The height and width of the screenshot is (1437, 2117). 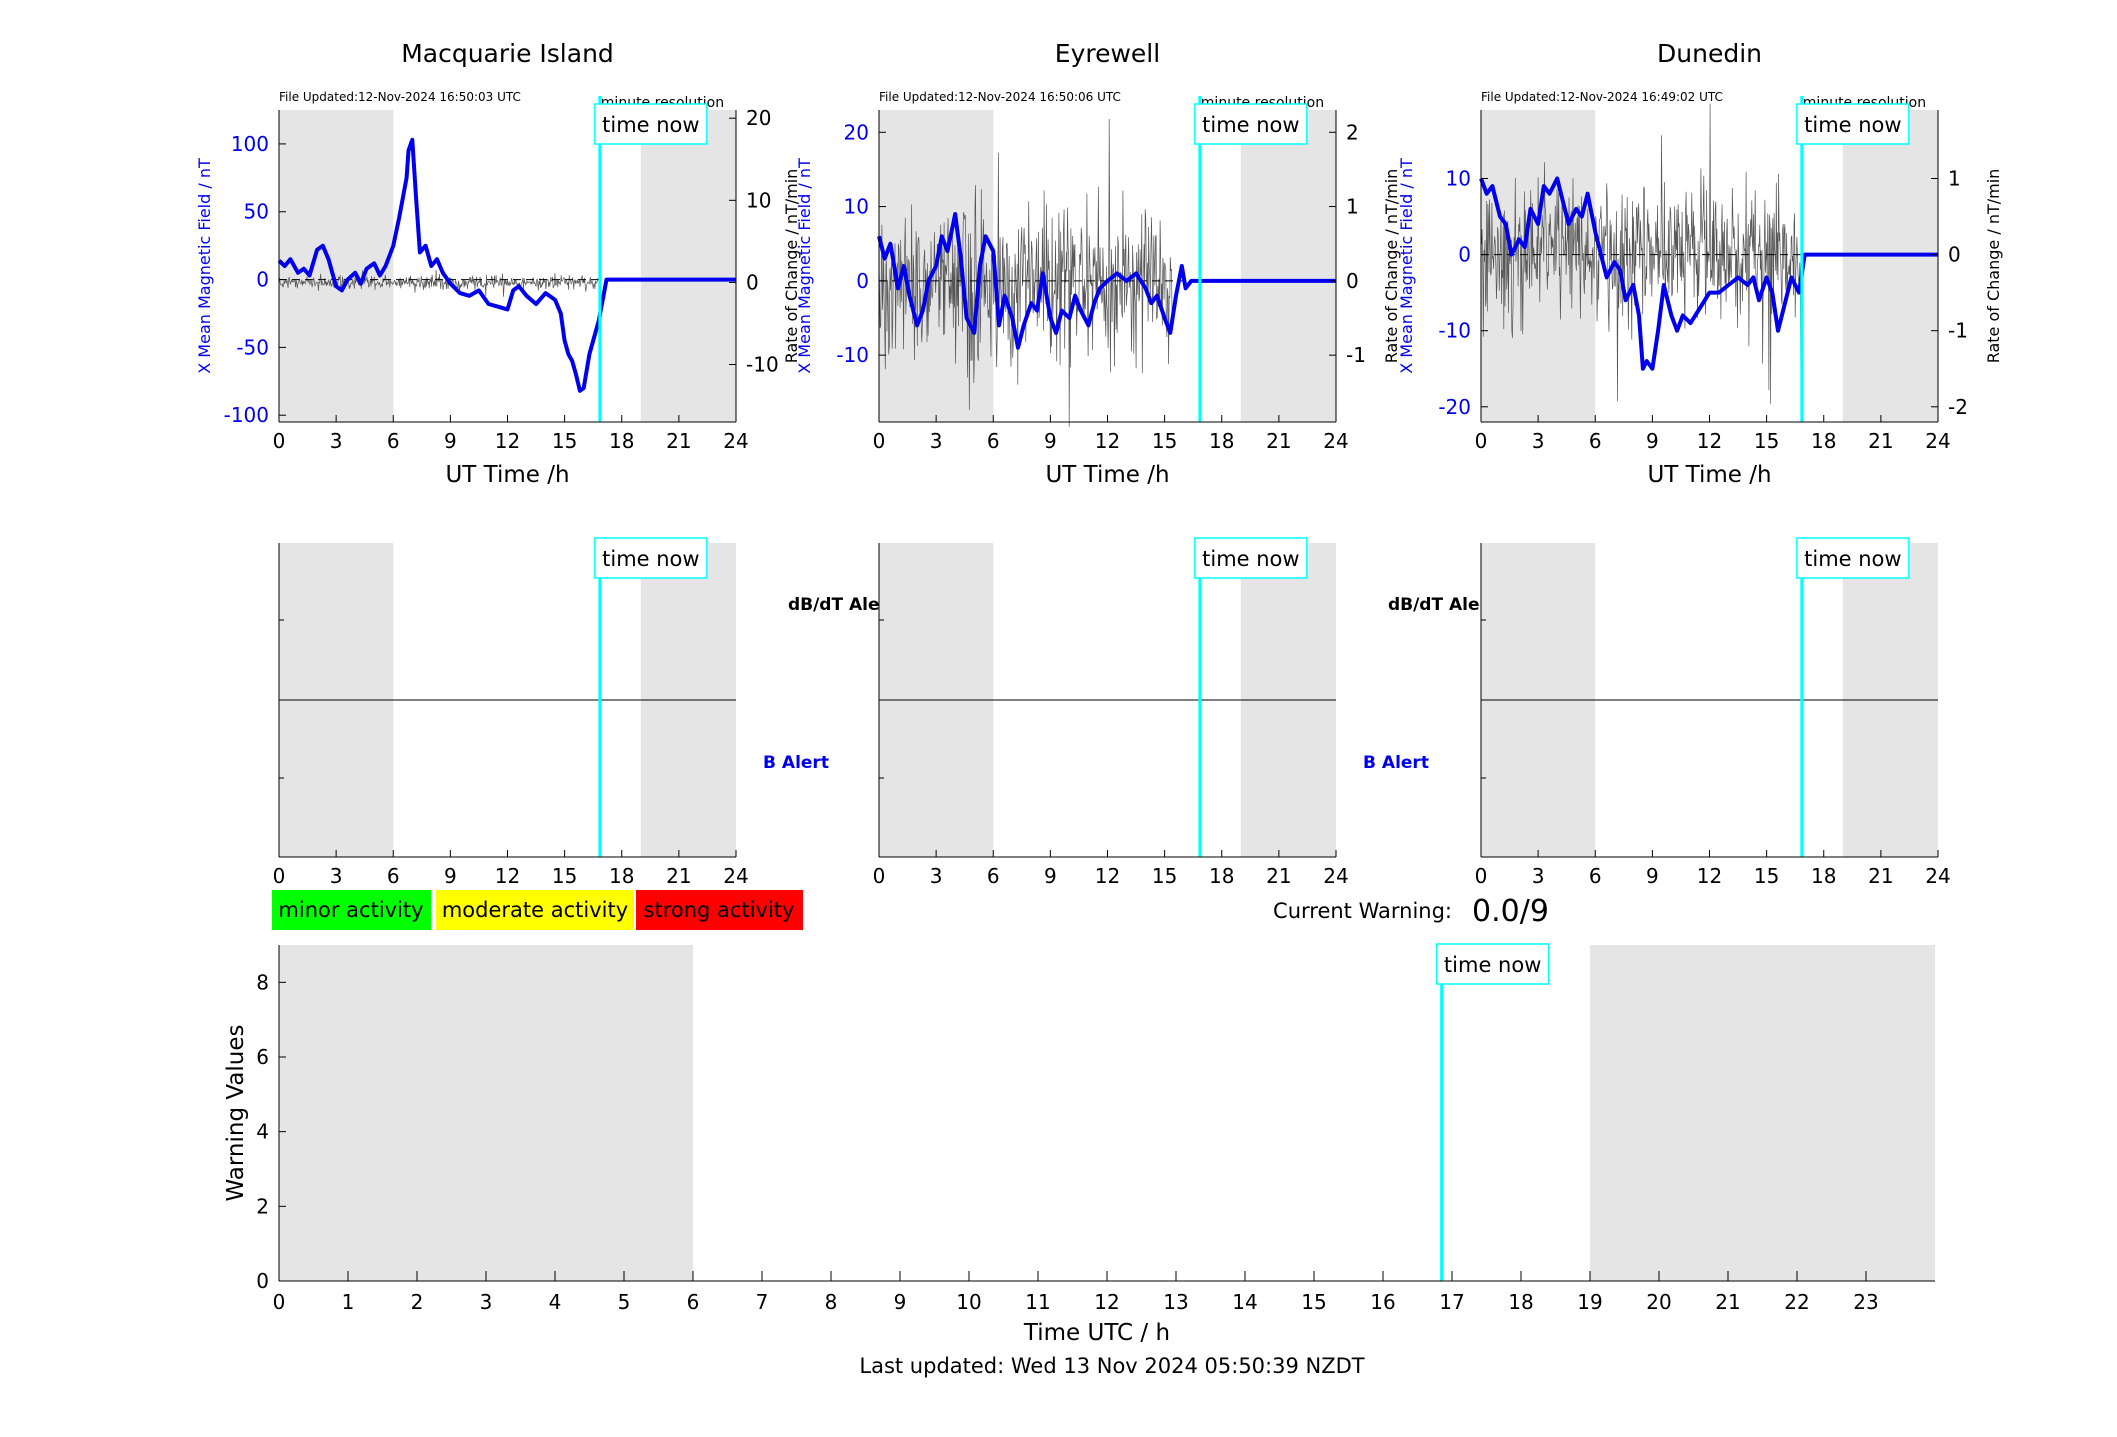 I want to click on alert-x-tick-label: 18, so click(x=621, y=876).